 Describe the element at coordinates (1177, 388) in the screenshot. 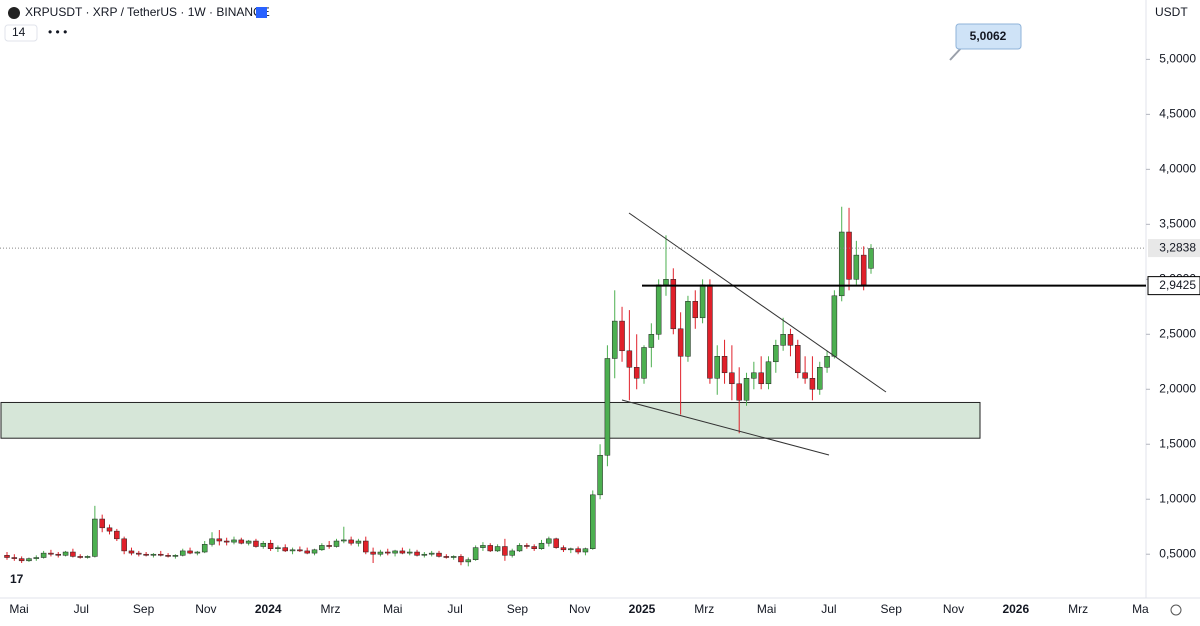

I see `y-tick-label: 2,0000` at that location.